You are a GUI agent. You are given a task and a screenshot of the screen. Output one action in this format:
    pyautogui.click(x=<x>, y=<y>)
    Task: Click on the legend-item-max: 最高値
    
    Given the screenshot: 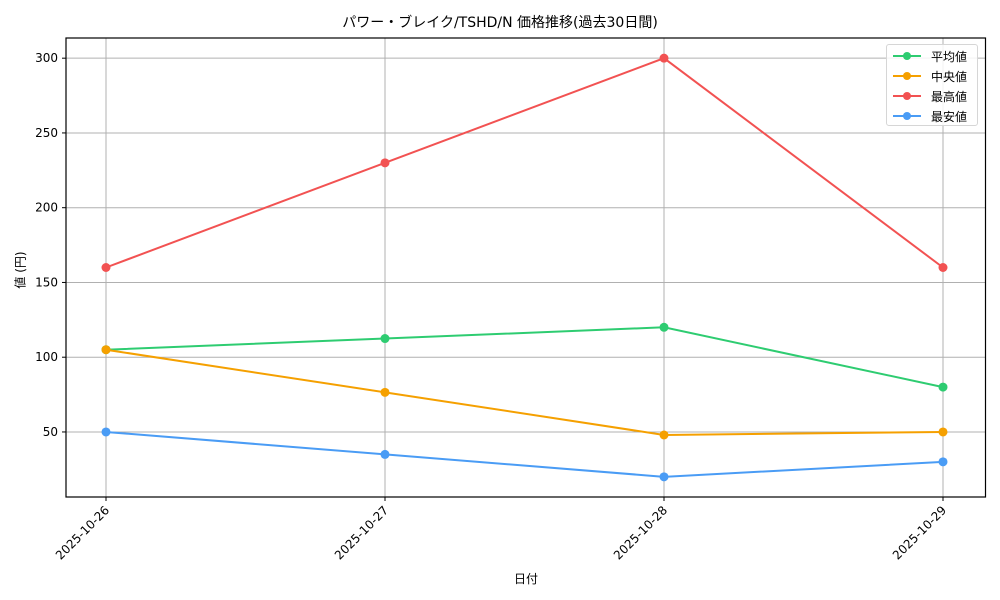 What is the action you would take?
    pyautogui.click(x=930, y=96)
    